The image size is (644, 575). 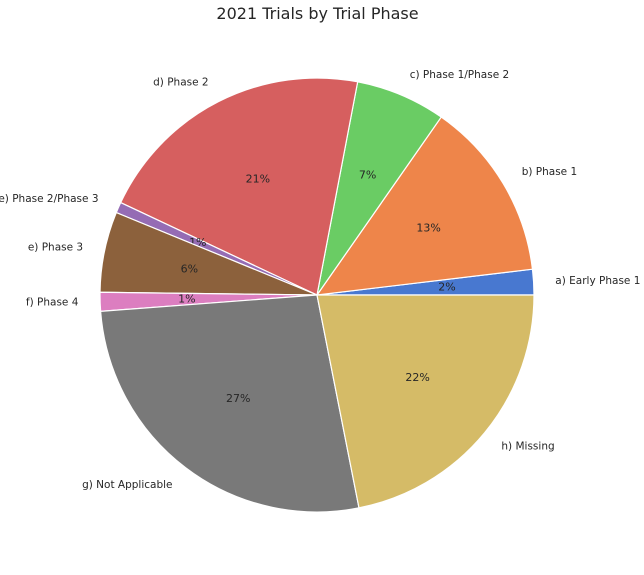 What do you see at coordinates (317, 13) in the screenshot?
I see `chart-title: 2021 Trials by Trial Phase` at bounding box center [317, 13].